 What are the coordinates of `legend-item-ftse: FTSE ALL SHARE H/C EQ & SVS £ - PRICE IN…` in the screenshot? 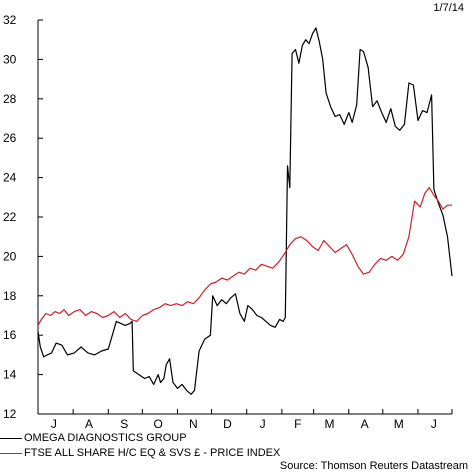 It's located at (140, 453).